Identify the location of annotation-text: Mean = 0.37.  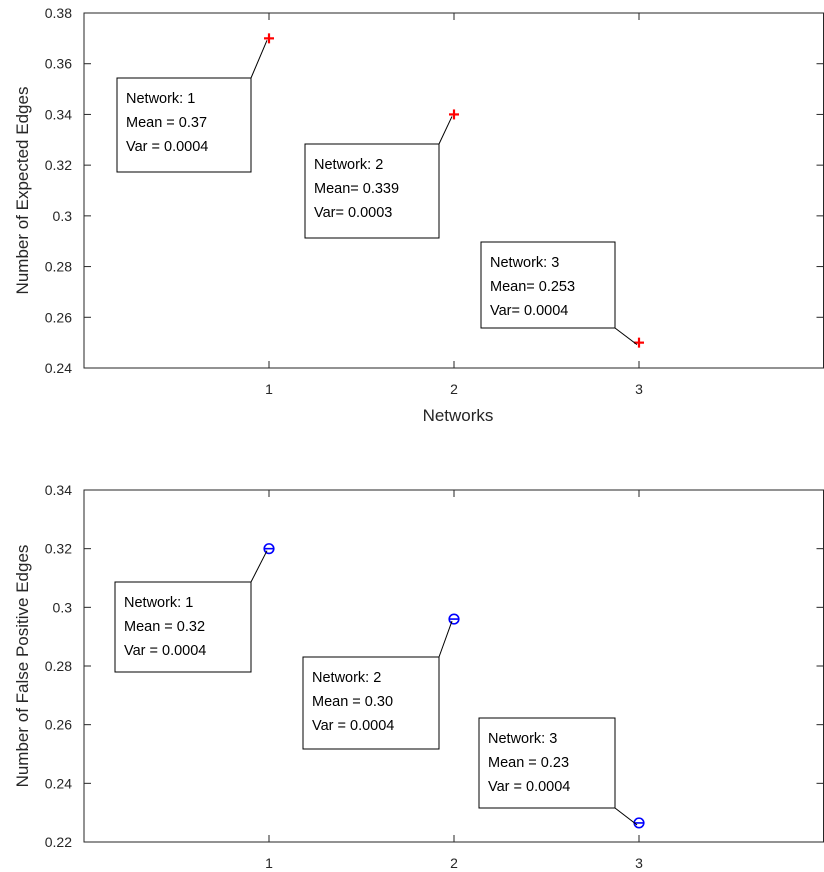
(166, 123).